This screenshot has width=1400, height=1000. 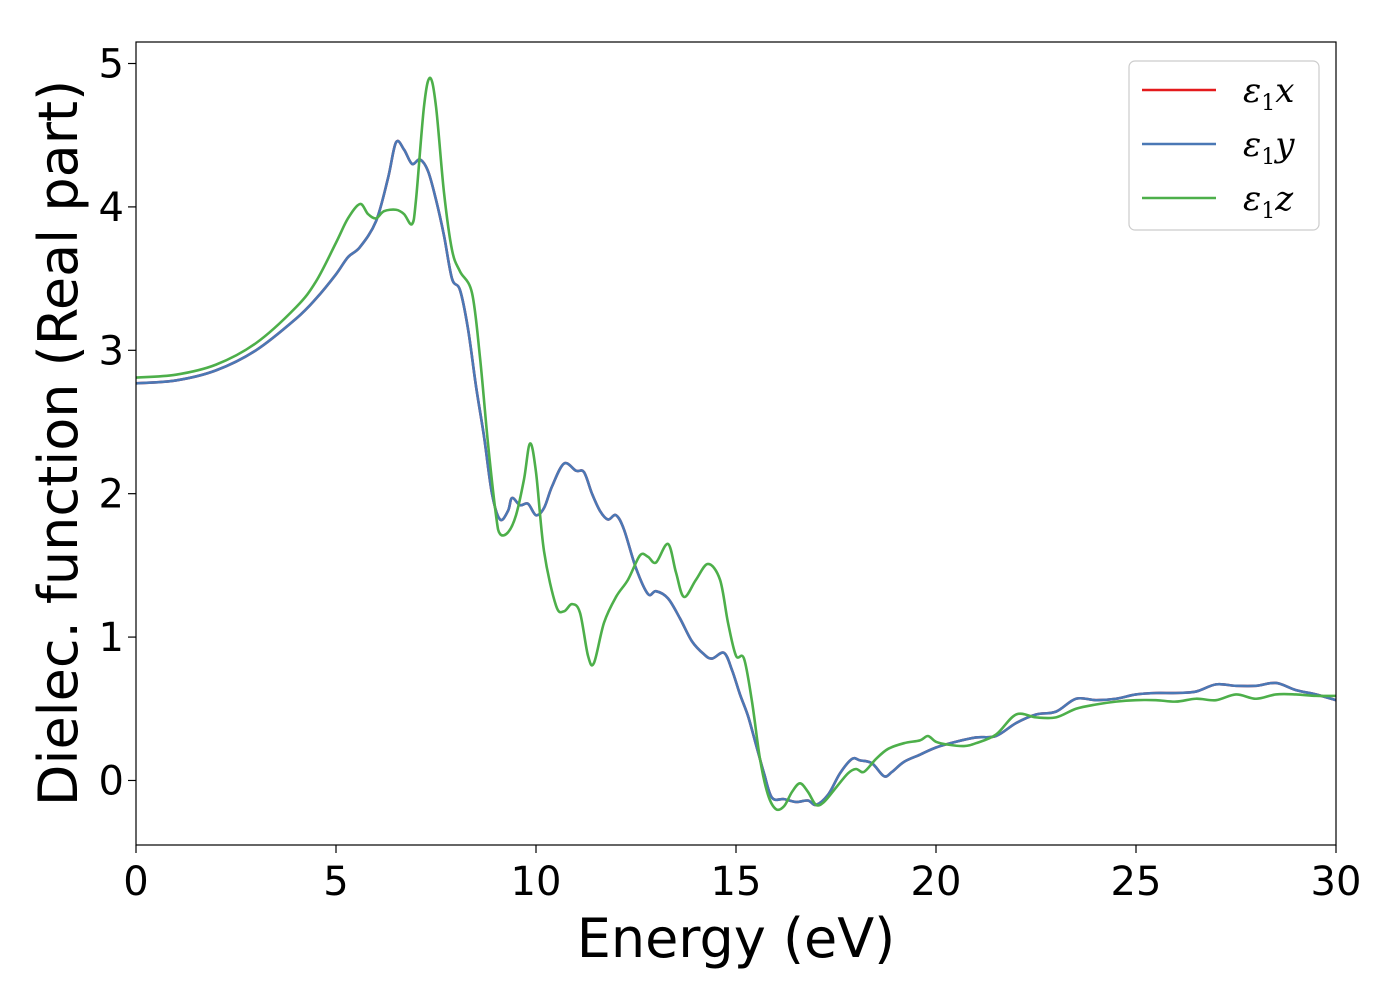 I want to click on legend-label-x: ε1x, so click(x=1268, y=93).